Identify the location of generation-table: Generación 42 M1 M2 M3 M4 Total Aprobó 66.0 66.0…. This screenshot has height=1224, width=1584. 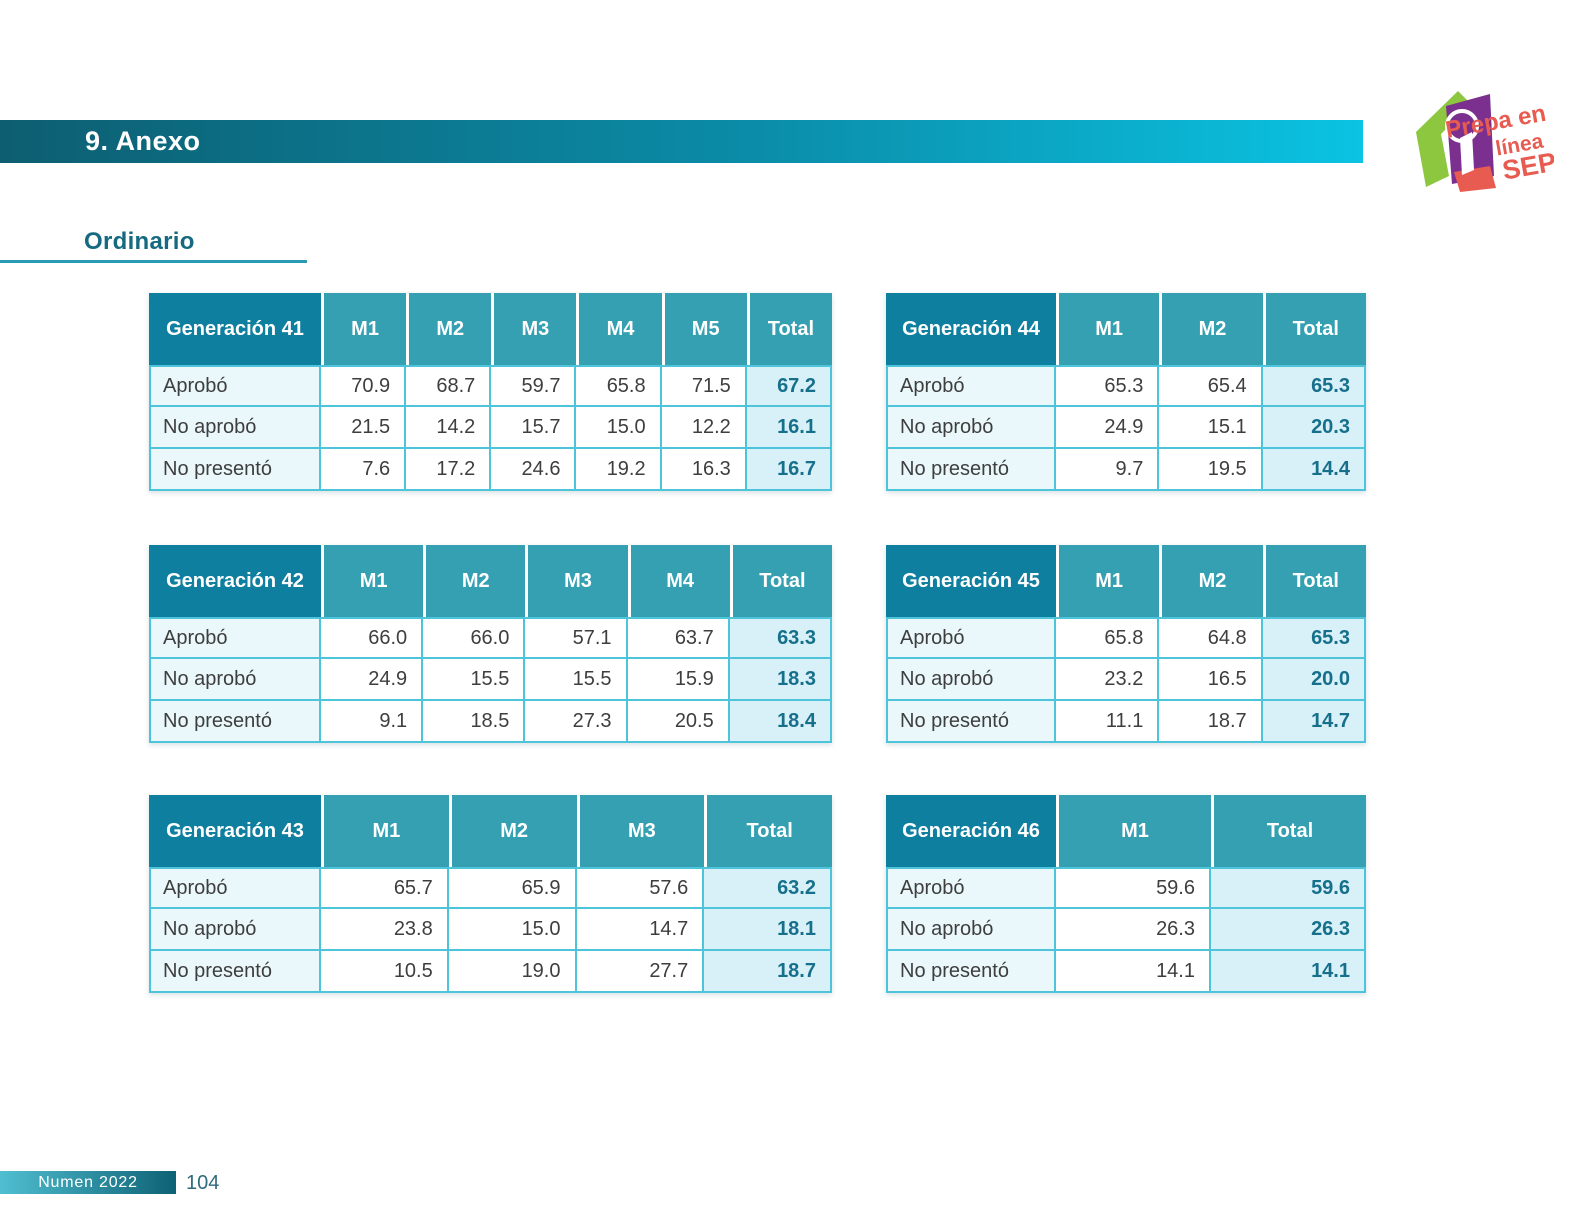
(490, 644).